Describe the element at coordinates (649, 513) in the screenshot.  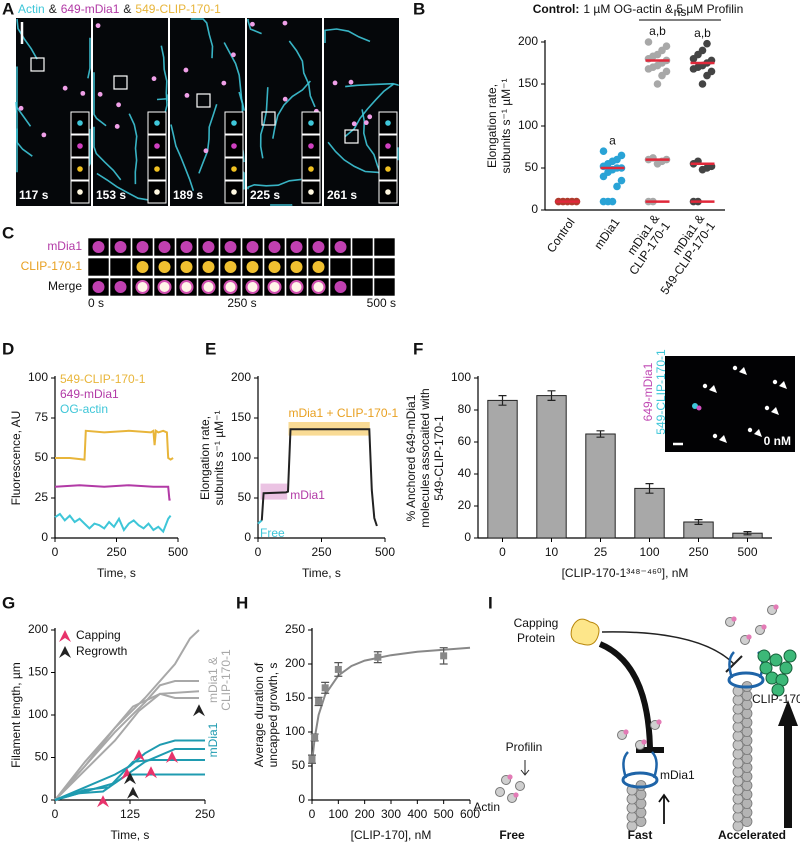
I see `bar` at that location.